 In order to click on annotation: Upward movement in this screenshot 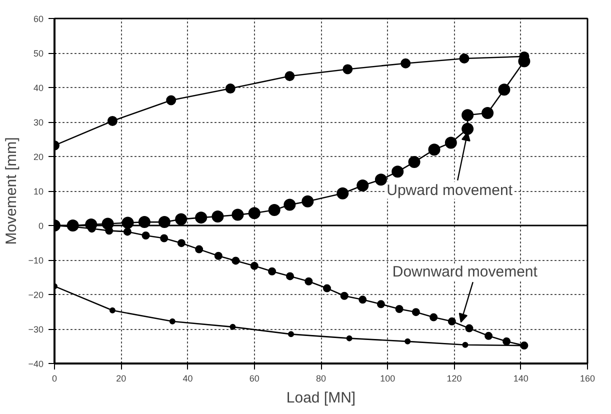, I will do `click(450, 190)`.